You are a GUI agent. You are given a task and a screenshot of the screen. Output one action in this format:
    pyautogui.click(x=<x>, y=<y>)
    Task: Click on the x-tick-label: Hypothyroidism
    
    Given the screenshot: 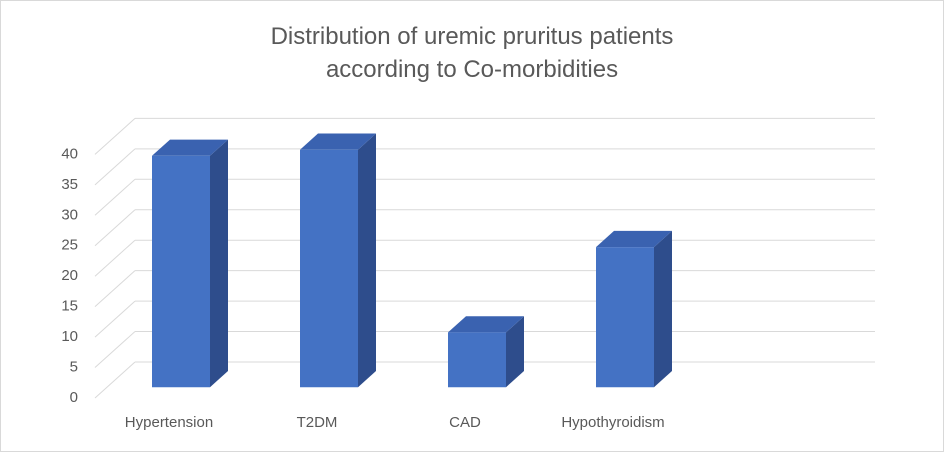 What is the action you would take?
    pyautogui.click(x=612, y=422)
    